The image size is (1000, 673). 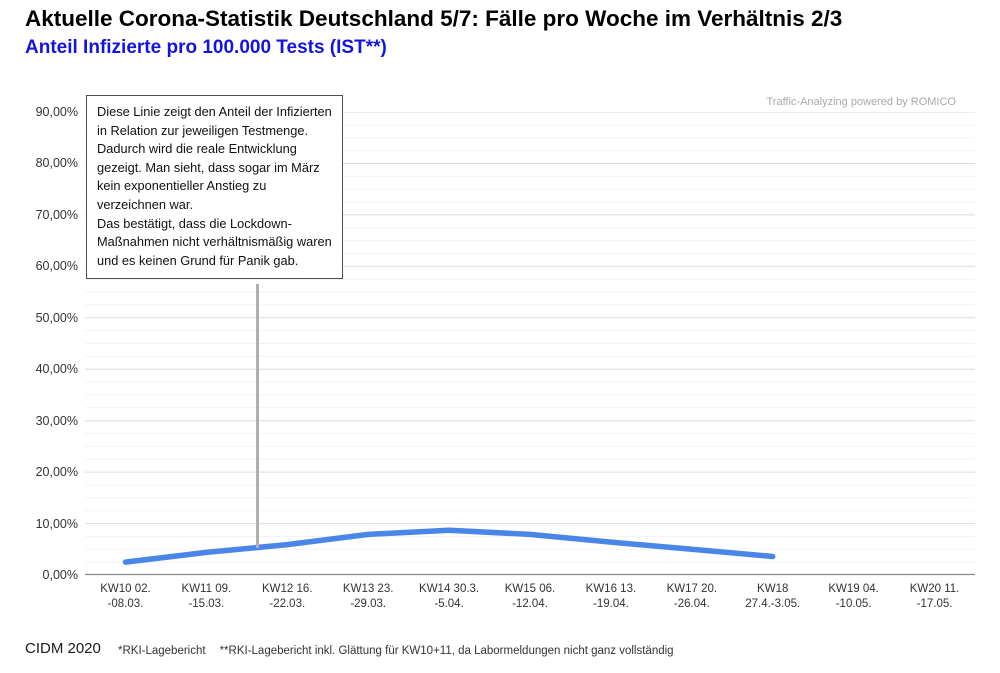 What do you see at coordinates (206, 596) in the screenshot?
I see `x-axis-label: KW11 09. -15.03.` at bounding box center [206, 596].